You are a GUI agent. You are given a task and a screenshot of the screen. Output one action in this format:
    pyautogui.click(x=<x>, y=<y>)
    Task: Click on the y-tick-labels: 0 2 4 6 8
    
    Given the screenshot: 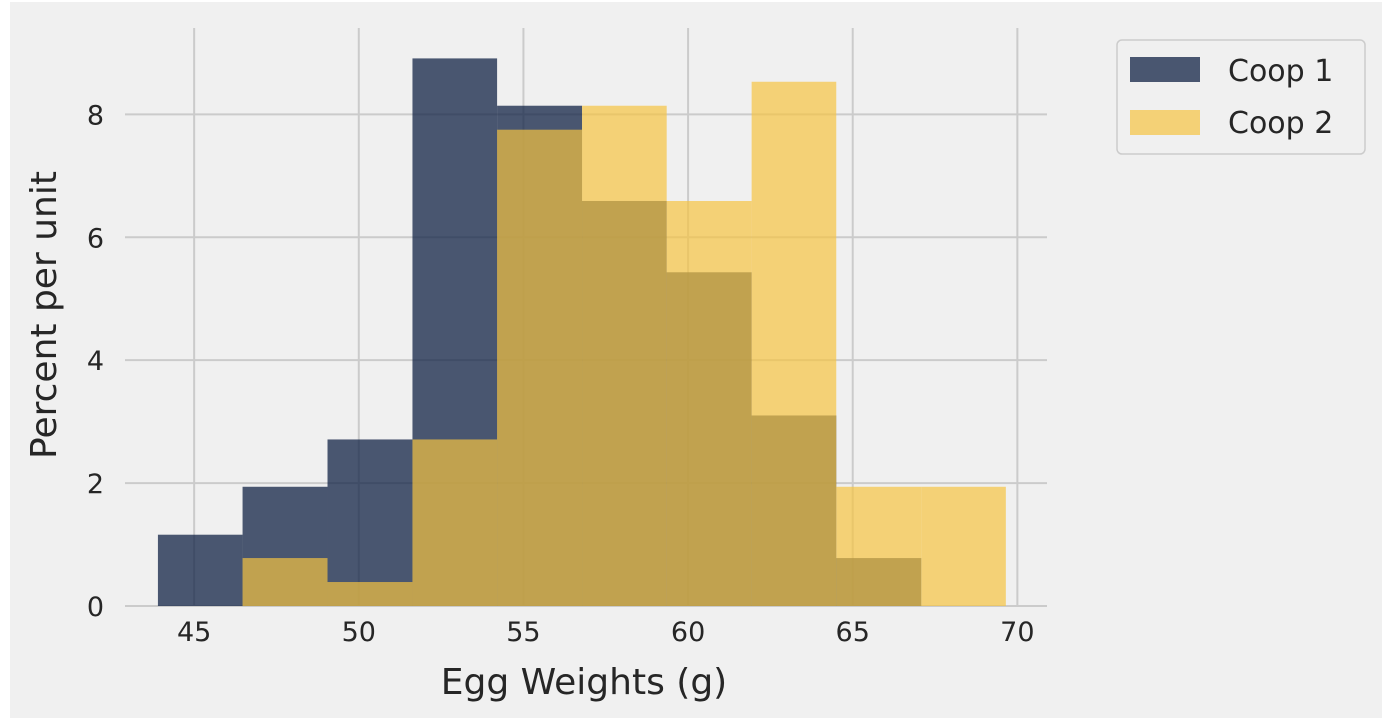 What is the action you would take?
    pyautogui.click(x=95, y=361)
    